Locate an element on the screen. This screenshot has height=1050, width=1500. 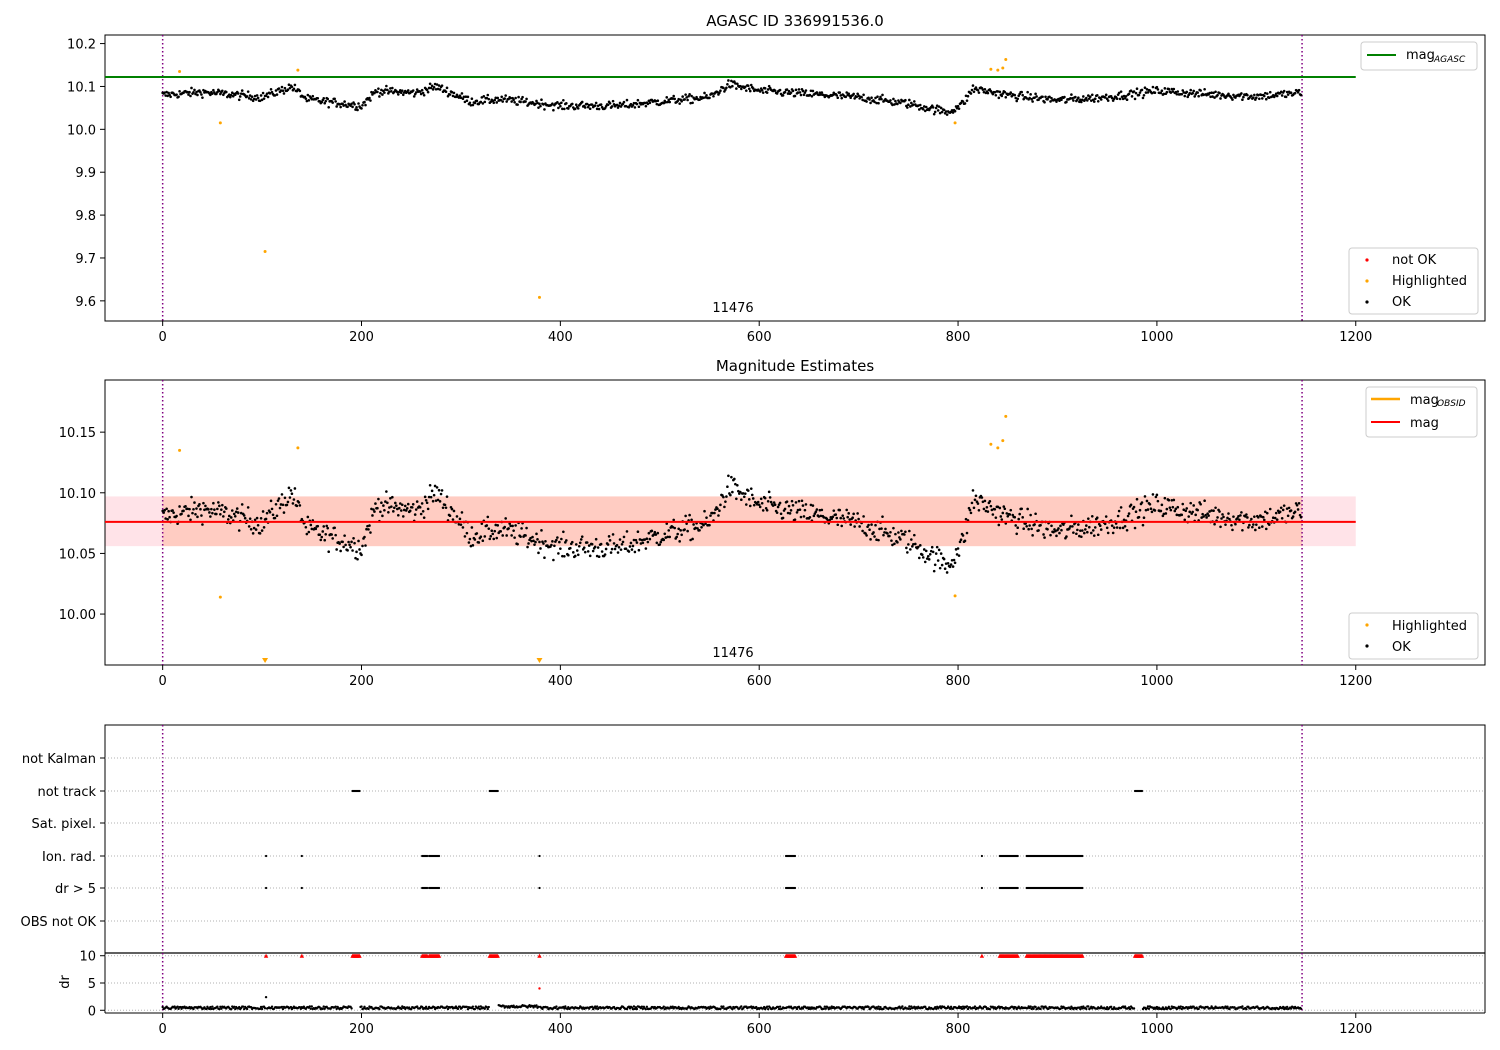
middle-highlighted-point is located at coordinates (955, 596).